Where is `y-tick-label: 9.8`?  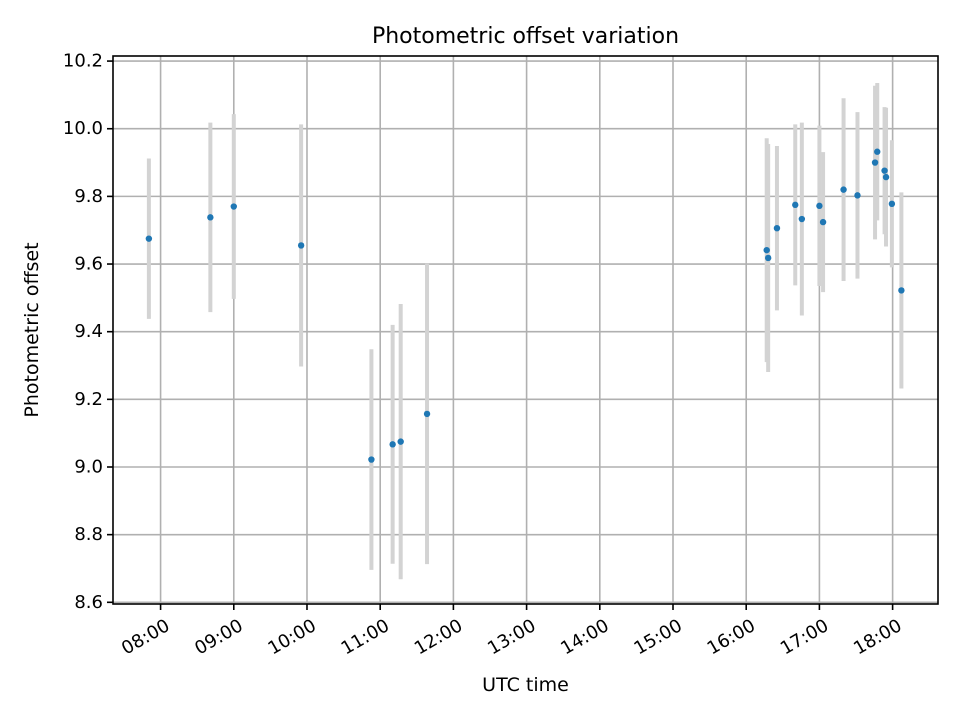 y-tick-label: 9.8 is located at coordinates (88, 196).